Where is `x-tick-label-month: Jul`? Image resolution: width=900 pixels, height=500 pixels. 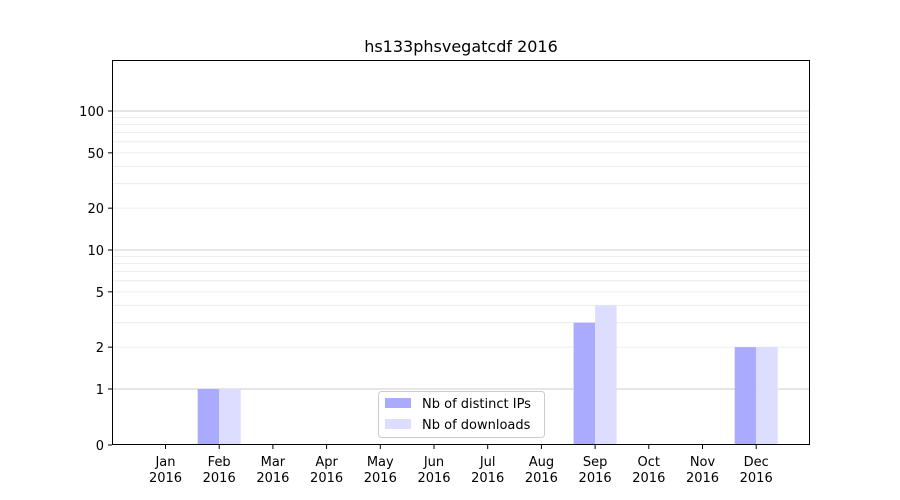
x-tick-label-month: Jul is located at coordinates (487, 462).